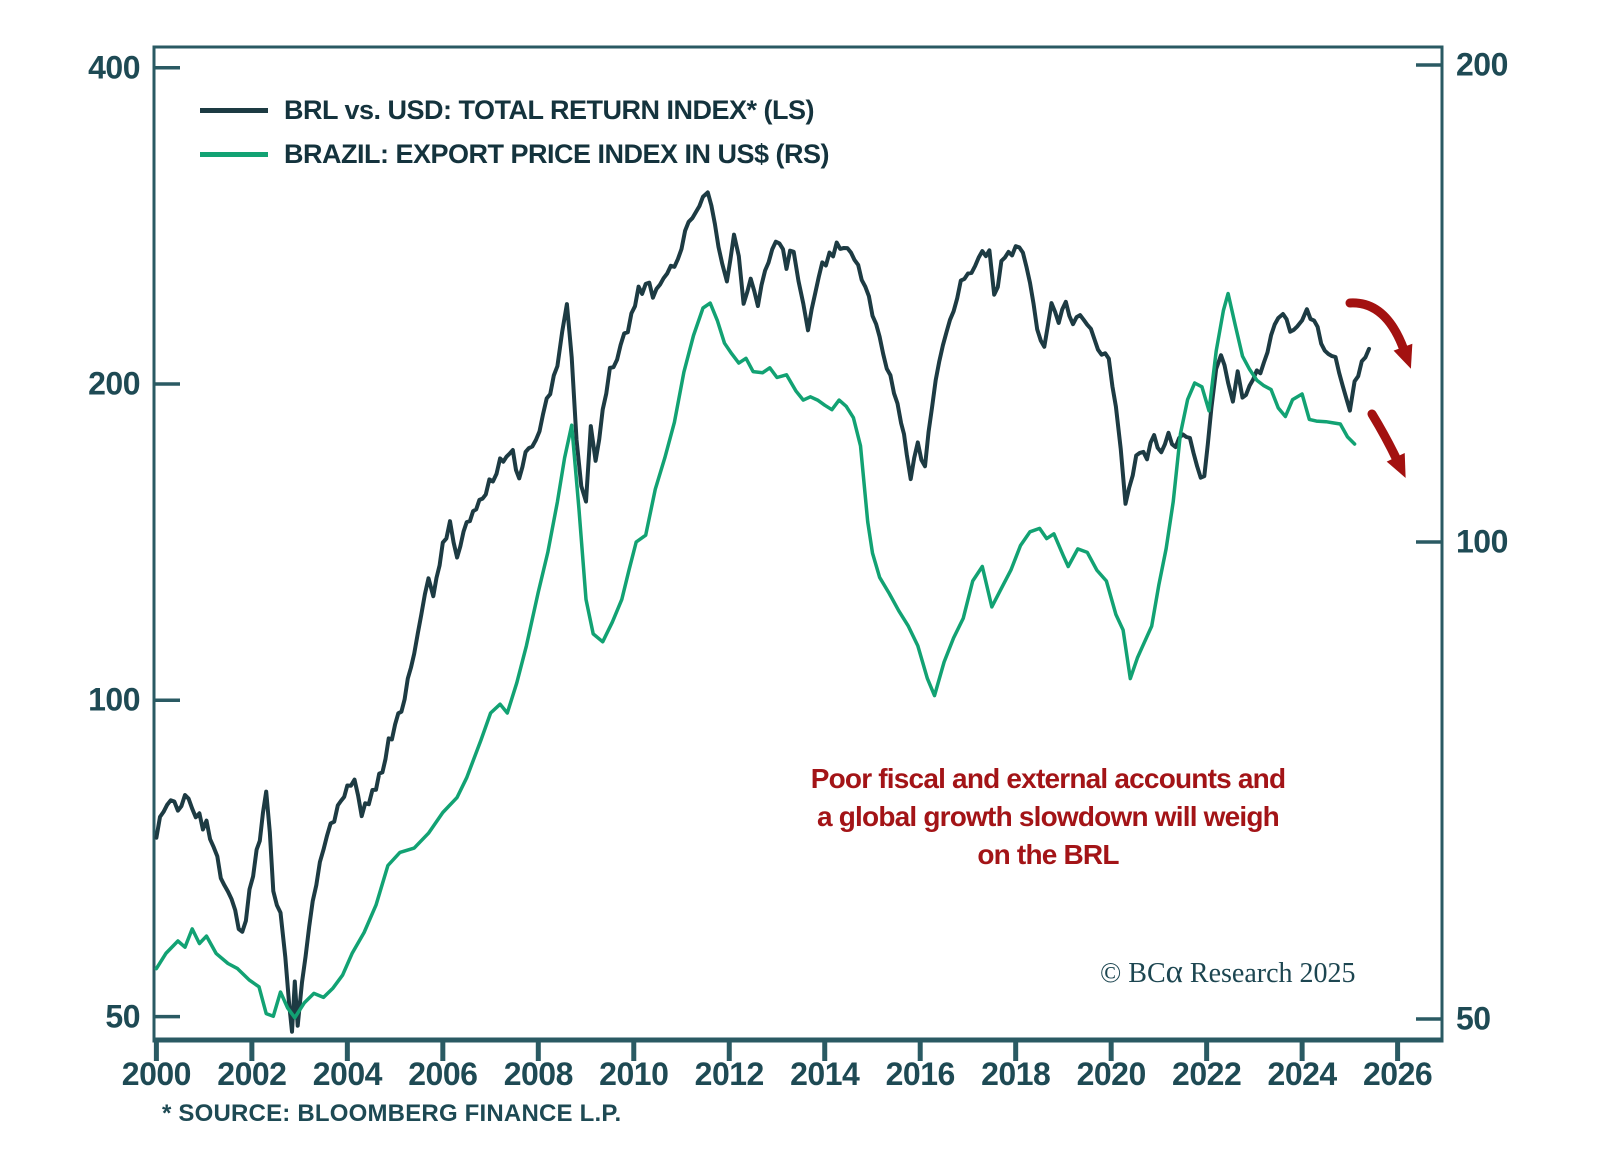  Describe the element at coordinates (1398, 1074) in the screenshot. I see `x-axis-tick-label: 2026` at that location.